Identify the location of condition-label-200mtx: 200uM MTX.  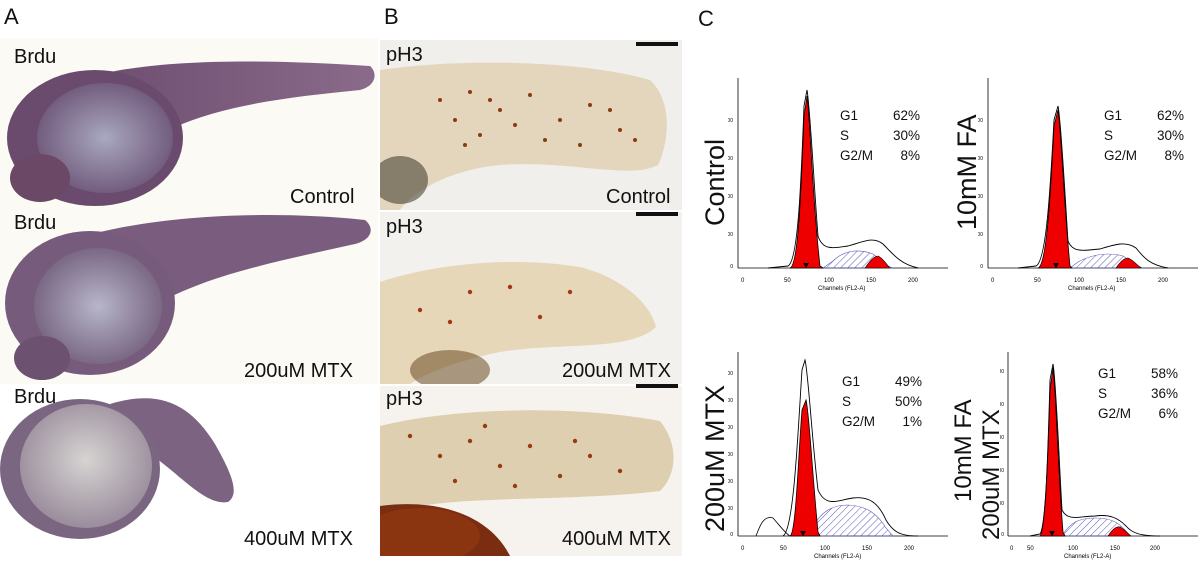
(715, 458).